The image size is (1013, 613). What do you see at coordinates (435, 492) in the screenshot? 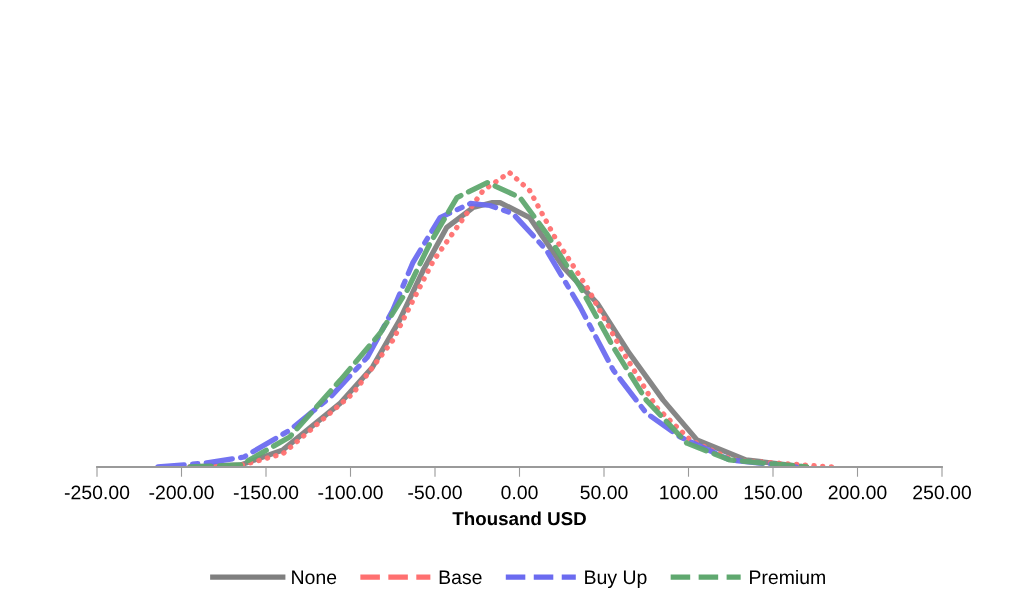
I see `x-tick-label: -50.00` at bounding box center [435, 492].